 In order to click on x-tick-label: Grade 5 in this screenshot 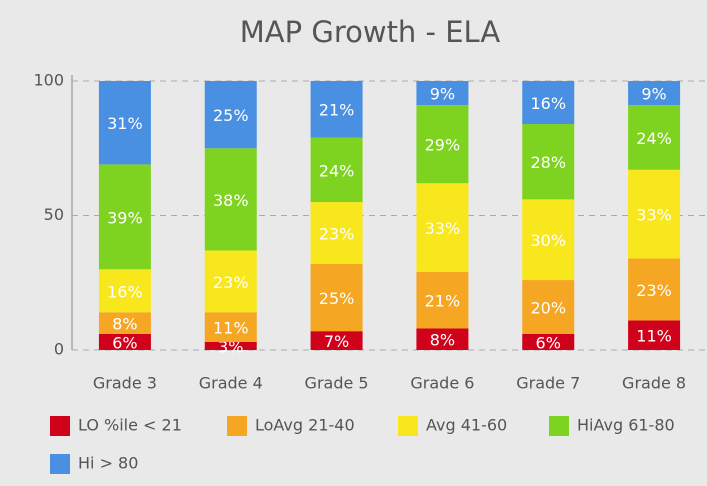, I will do `click(337, 383)`.